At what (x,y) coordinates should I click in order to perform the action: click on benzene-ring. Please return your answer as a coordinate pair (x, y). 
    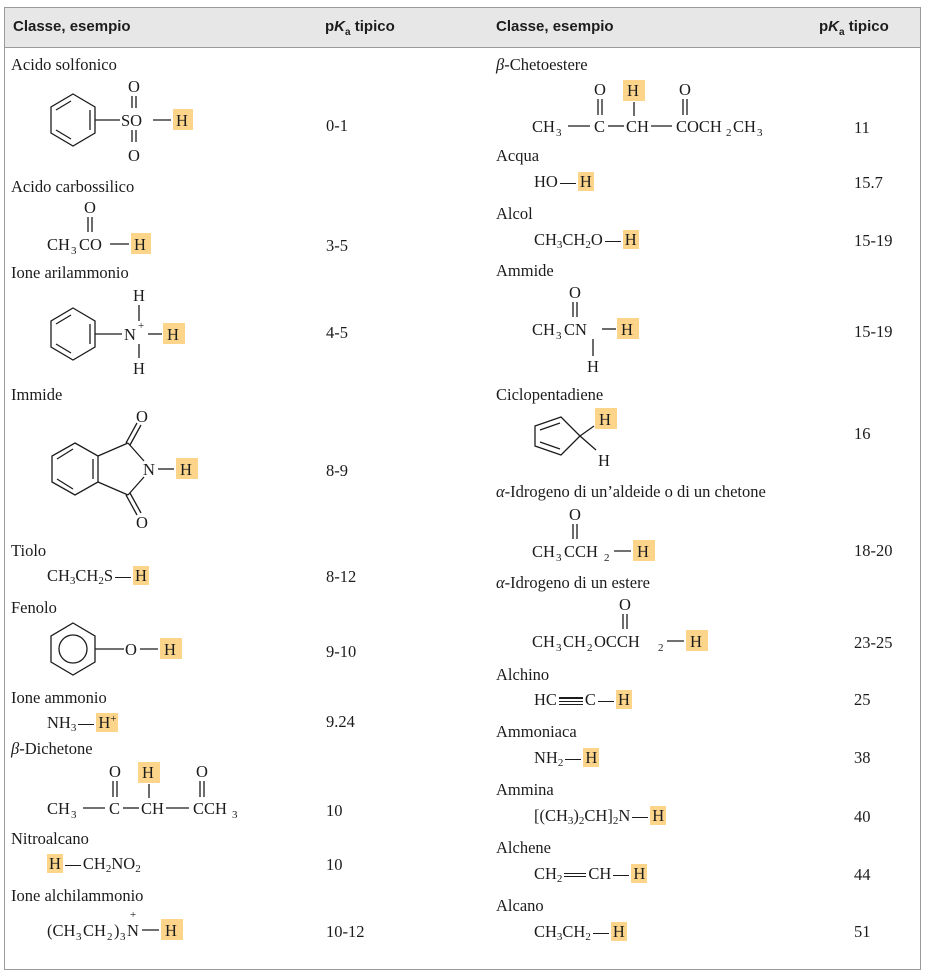
    Looking at the image, I should click on (73, 120).